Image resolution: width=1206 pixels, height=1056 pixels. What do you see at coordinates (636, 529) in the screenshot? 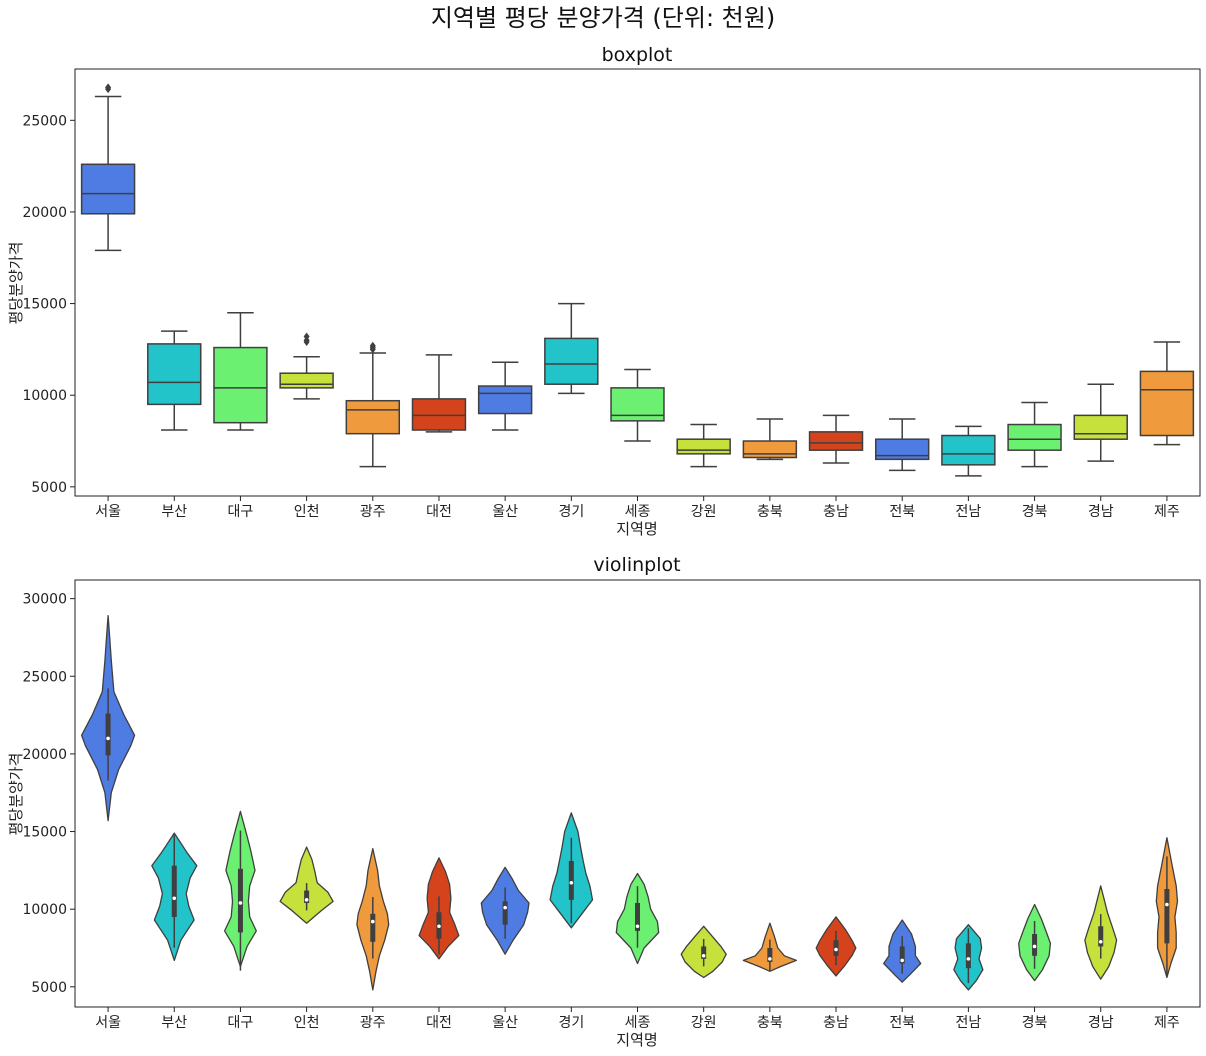
I see `boxplot-x-label: 지역명` at bounding box center [636, 529].